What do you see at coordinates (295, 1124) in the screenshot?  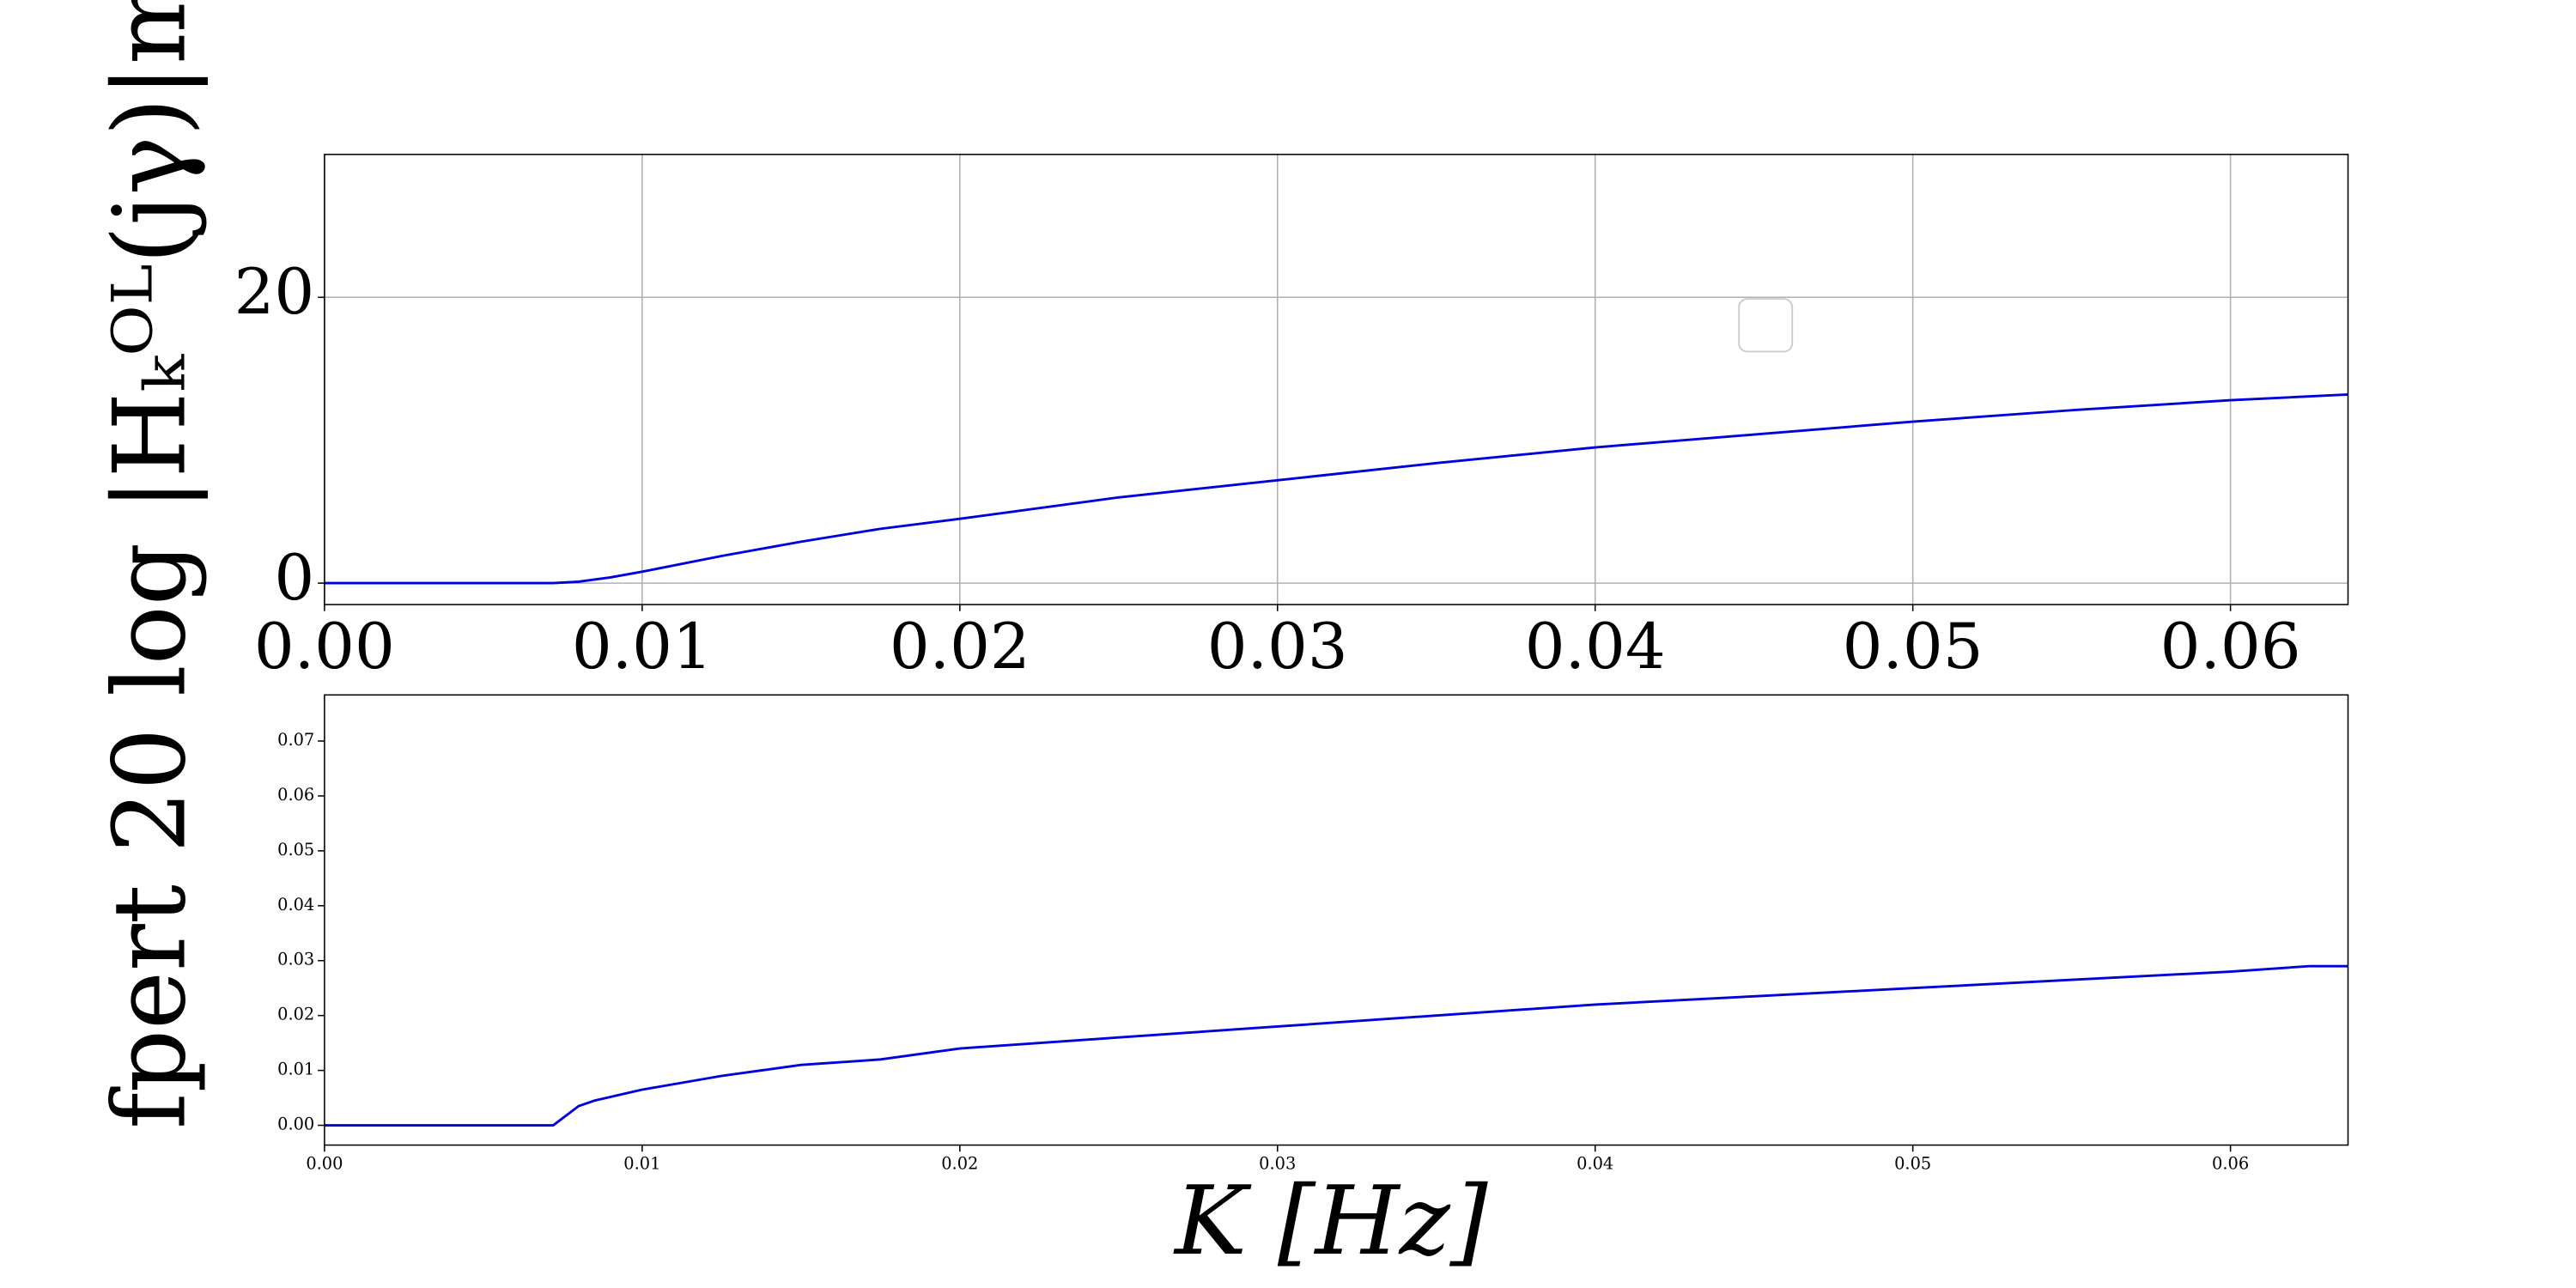 I see `y-tick-label: 0.00` at bounding box center [295, 1124].